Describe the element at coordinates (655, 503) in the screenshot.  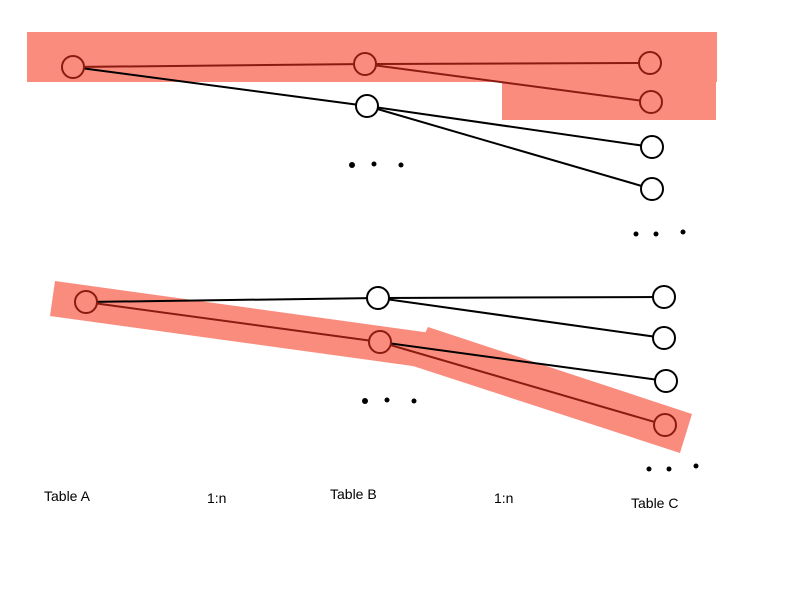
I see `column-label-table-c: Table C` at that location.